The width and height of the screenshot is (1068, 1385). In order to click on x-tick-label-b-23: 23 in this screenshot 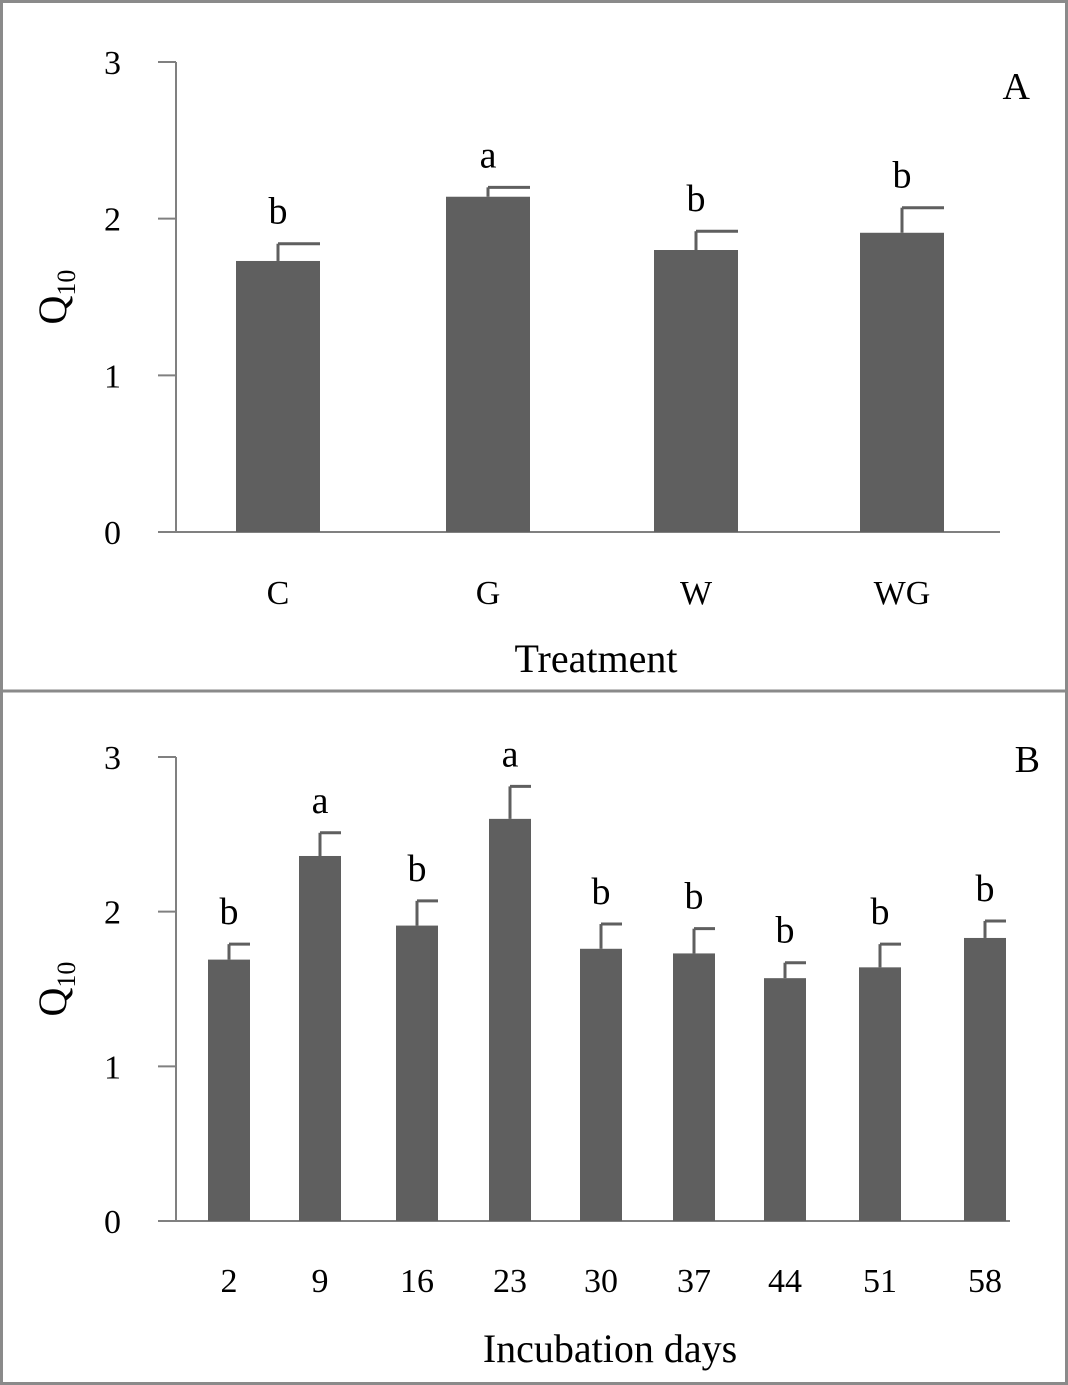, I will do `click(510, 1281)`.